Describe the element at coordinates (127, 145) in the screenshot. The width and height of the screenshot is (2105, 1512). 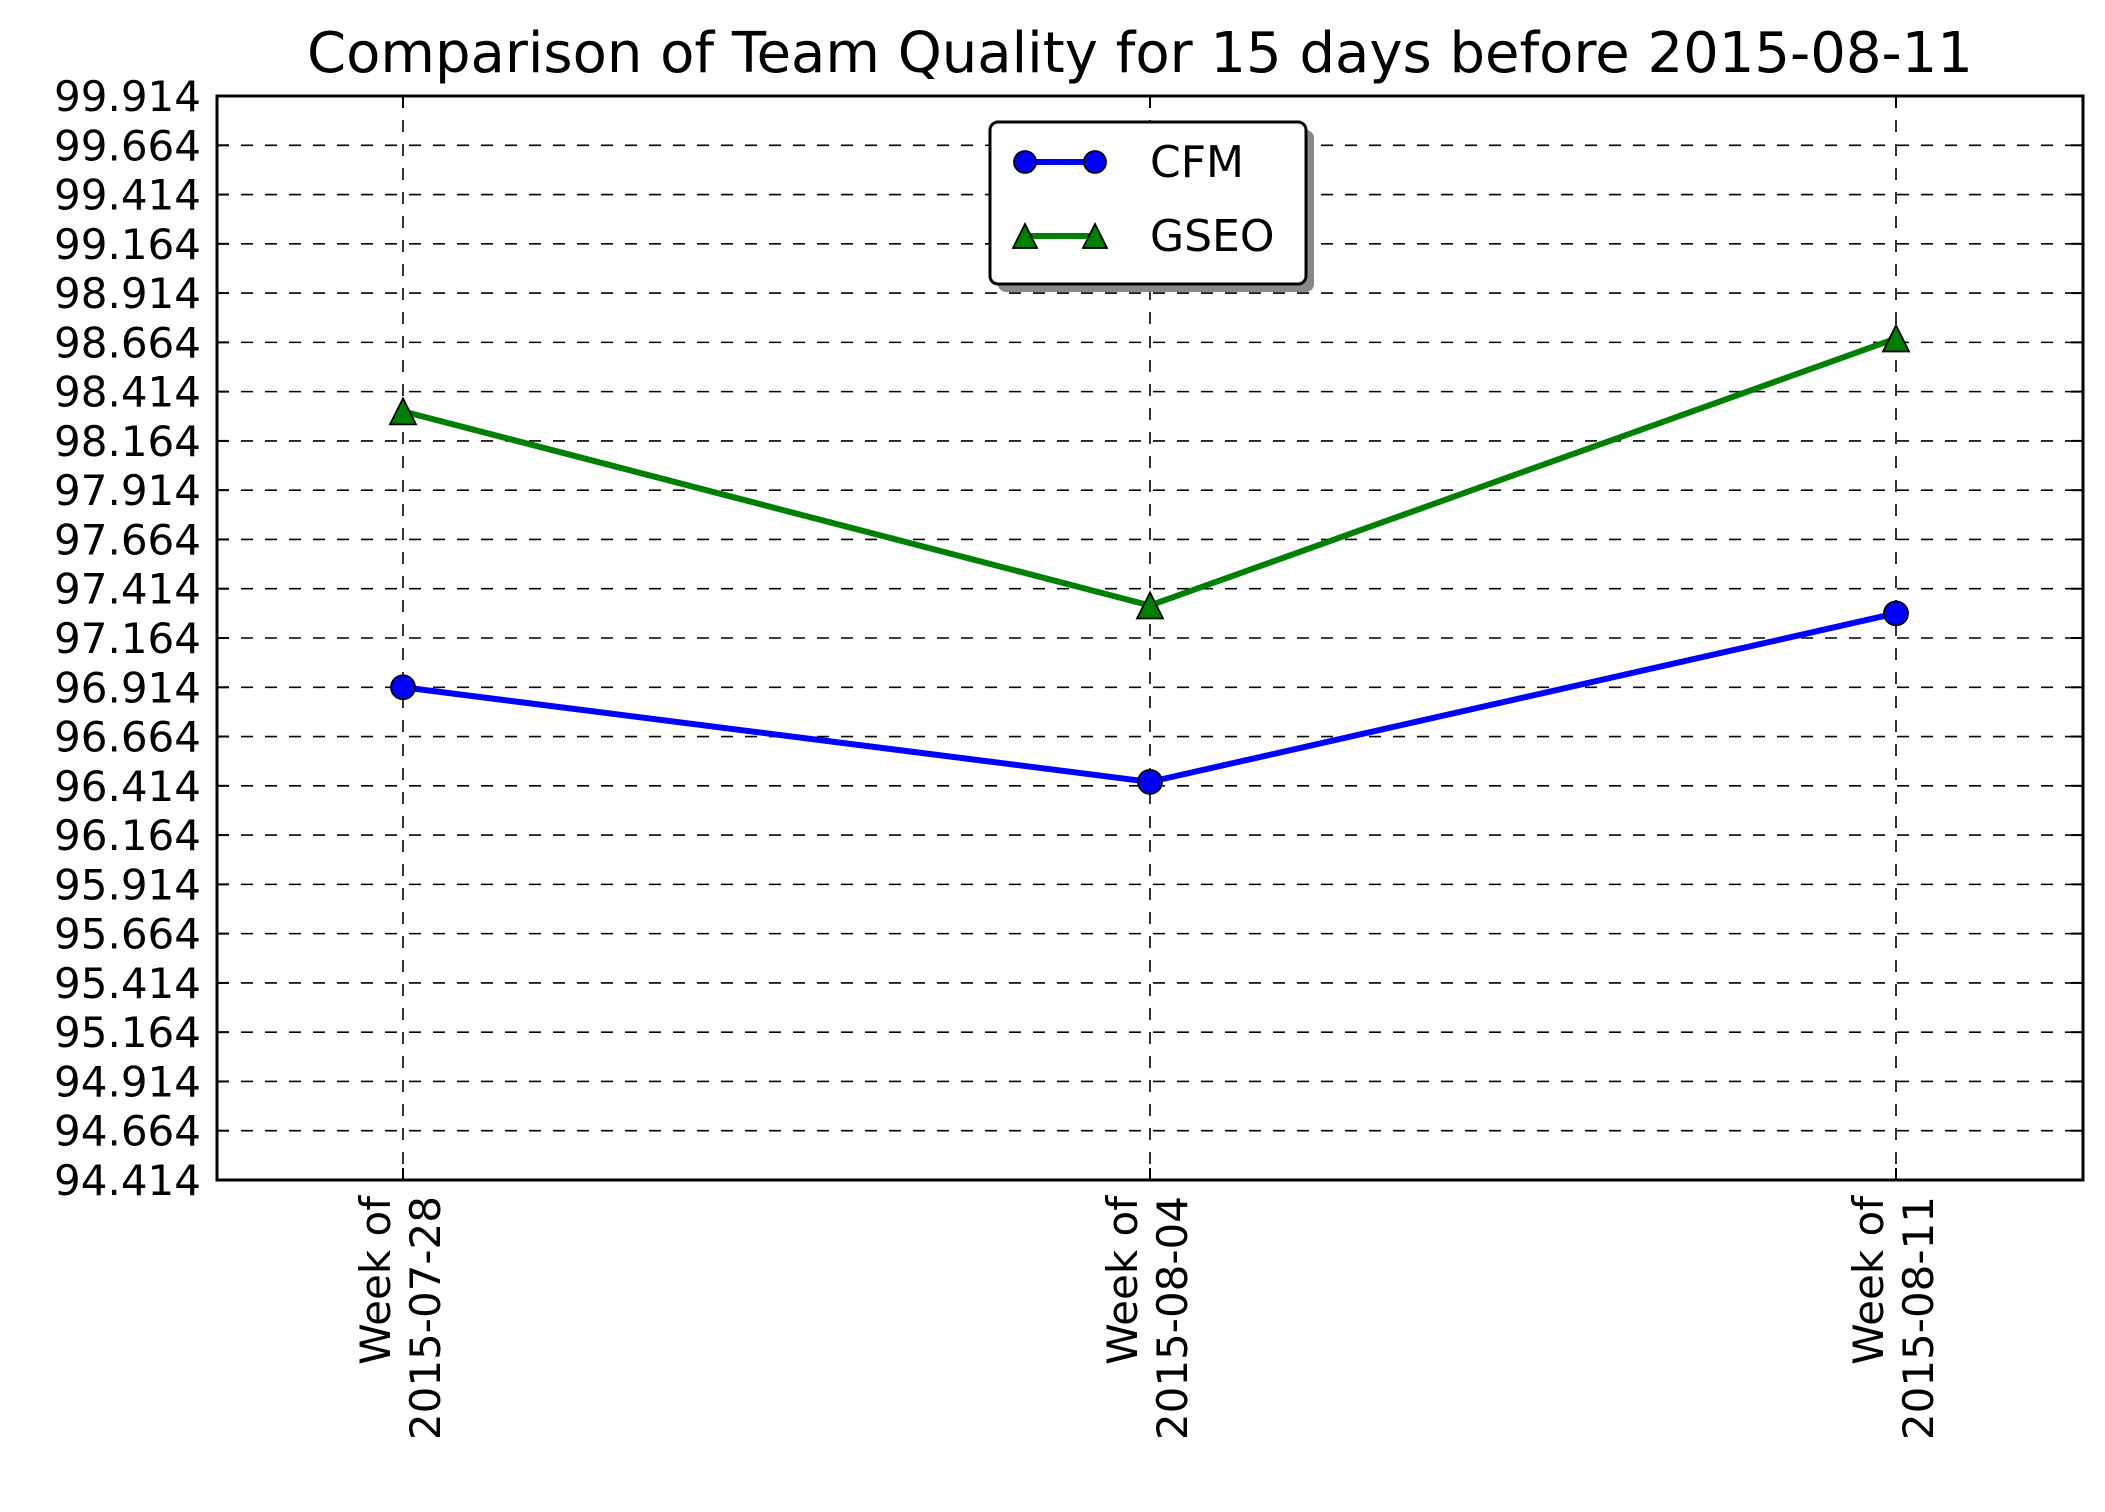
I see `y-tick-label: 99.664` at that location.